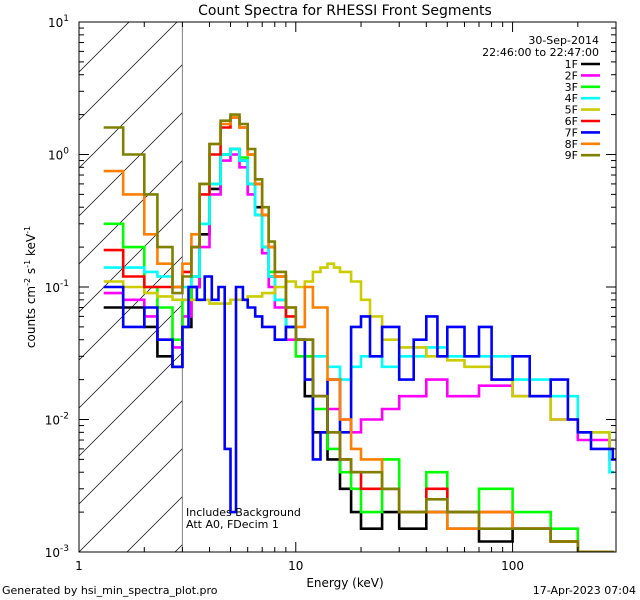  Describe the element at coordinates (295, 566) in the screenshot. I see `x-tick-label: 10` at that location.